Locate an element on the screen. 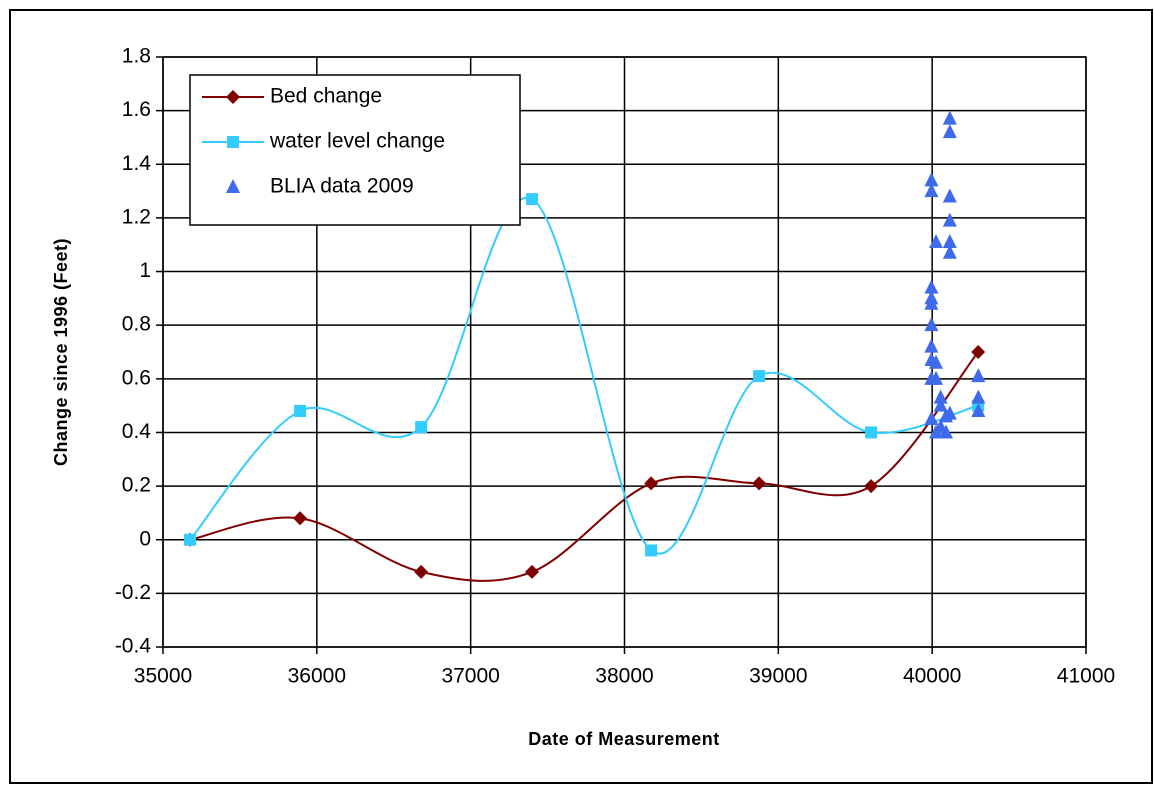 This screenshot has height=790, width=1154. y-tick-label: 0.8 is located at coordinates (136, 324).